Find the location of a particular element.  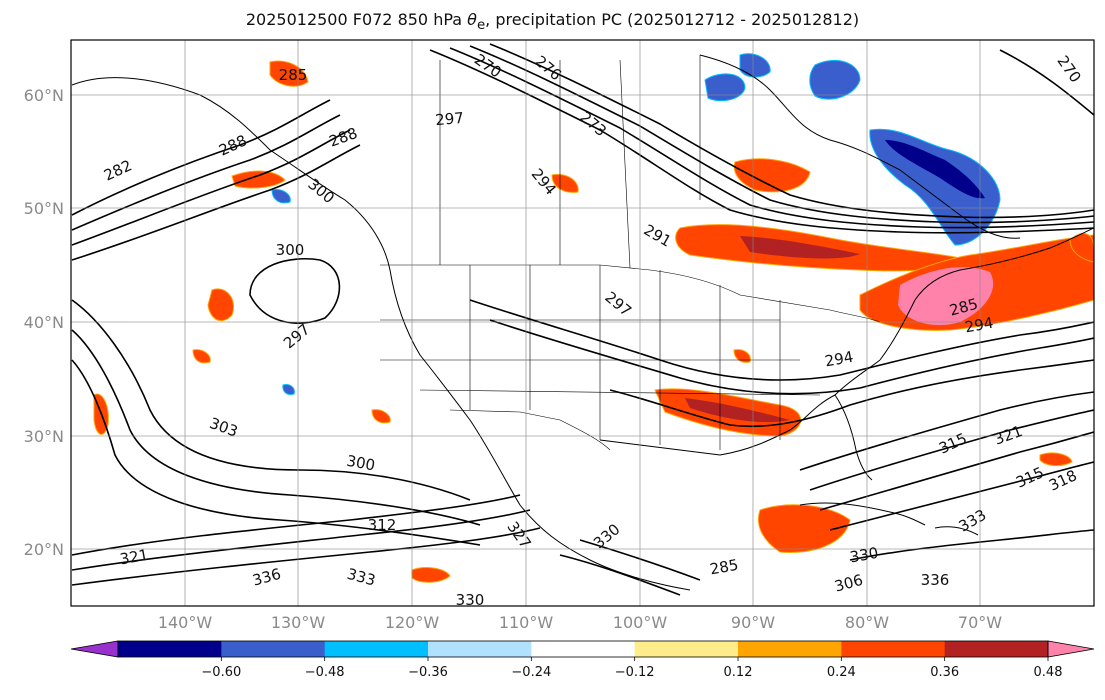

precip-blob-positive-carib is located at coordinates (804, 529).